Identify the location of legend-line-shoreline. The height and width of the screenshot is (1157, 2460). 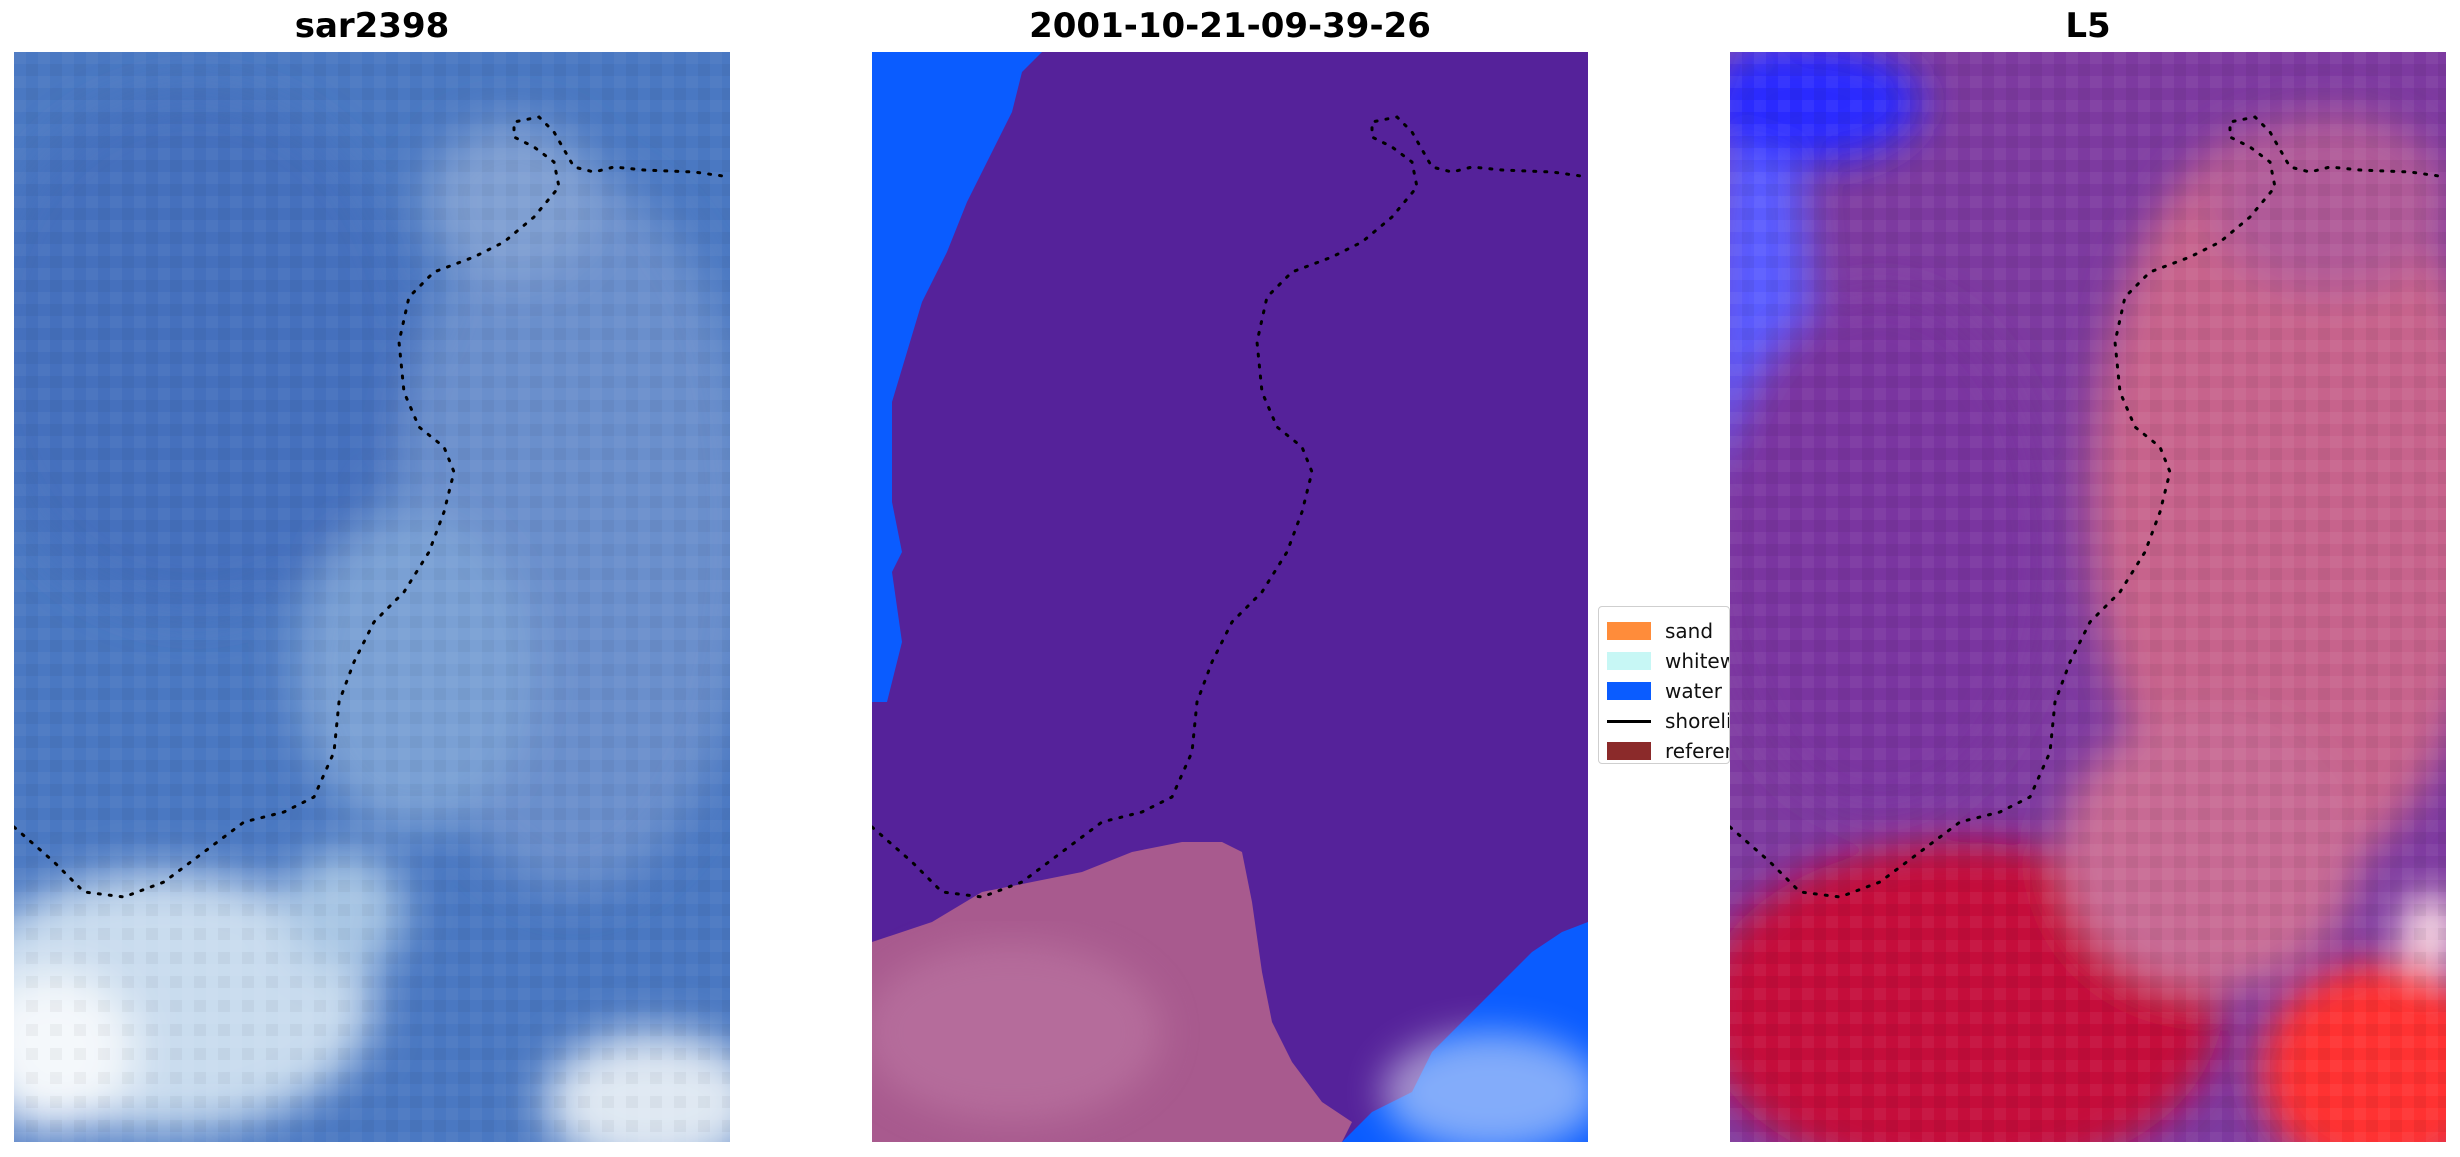
(1629, 721).